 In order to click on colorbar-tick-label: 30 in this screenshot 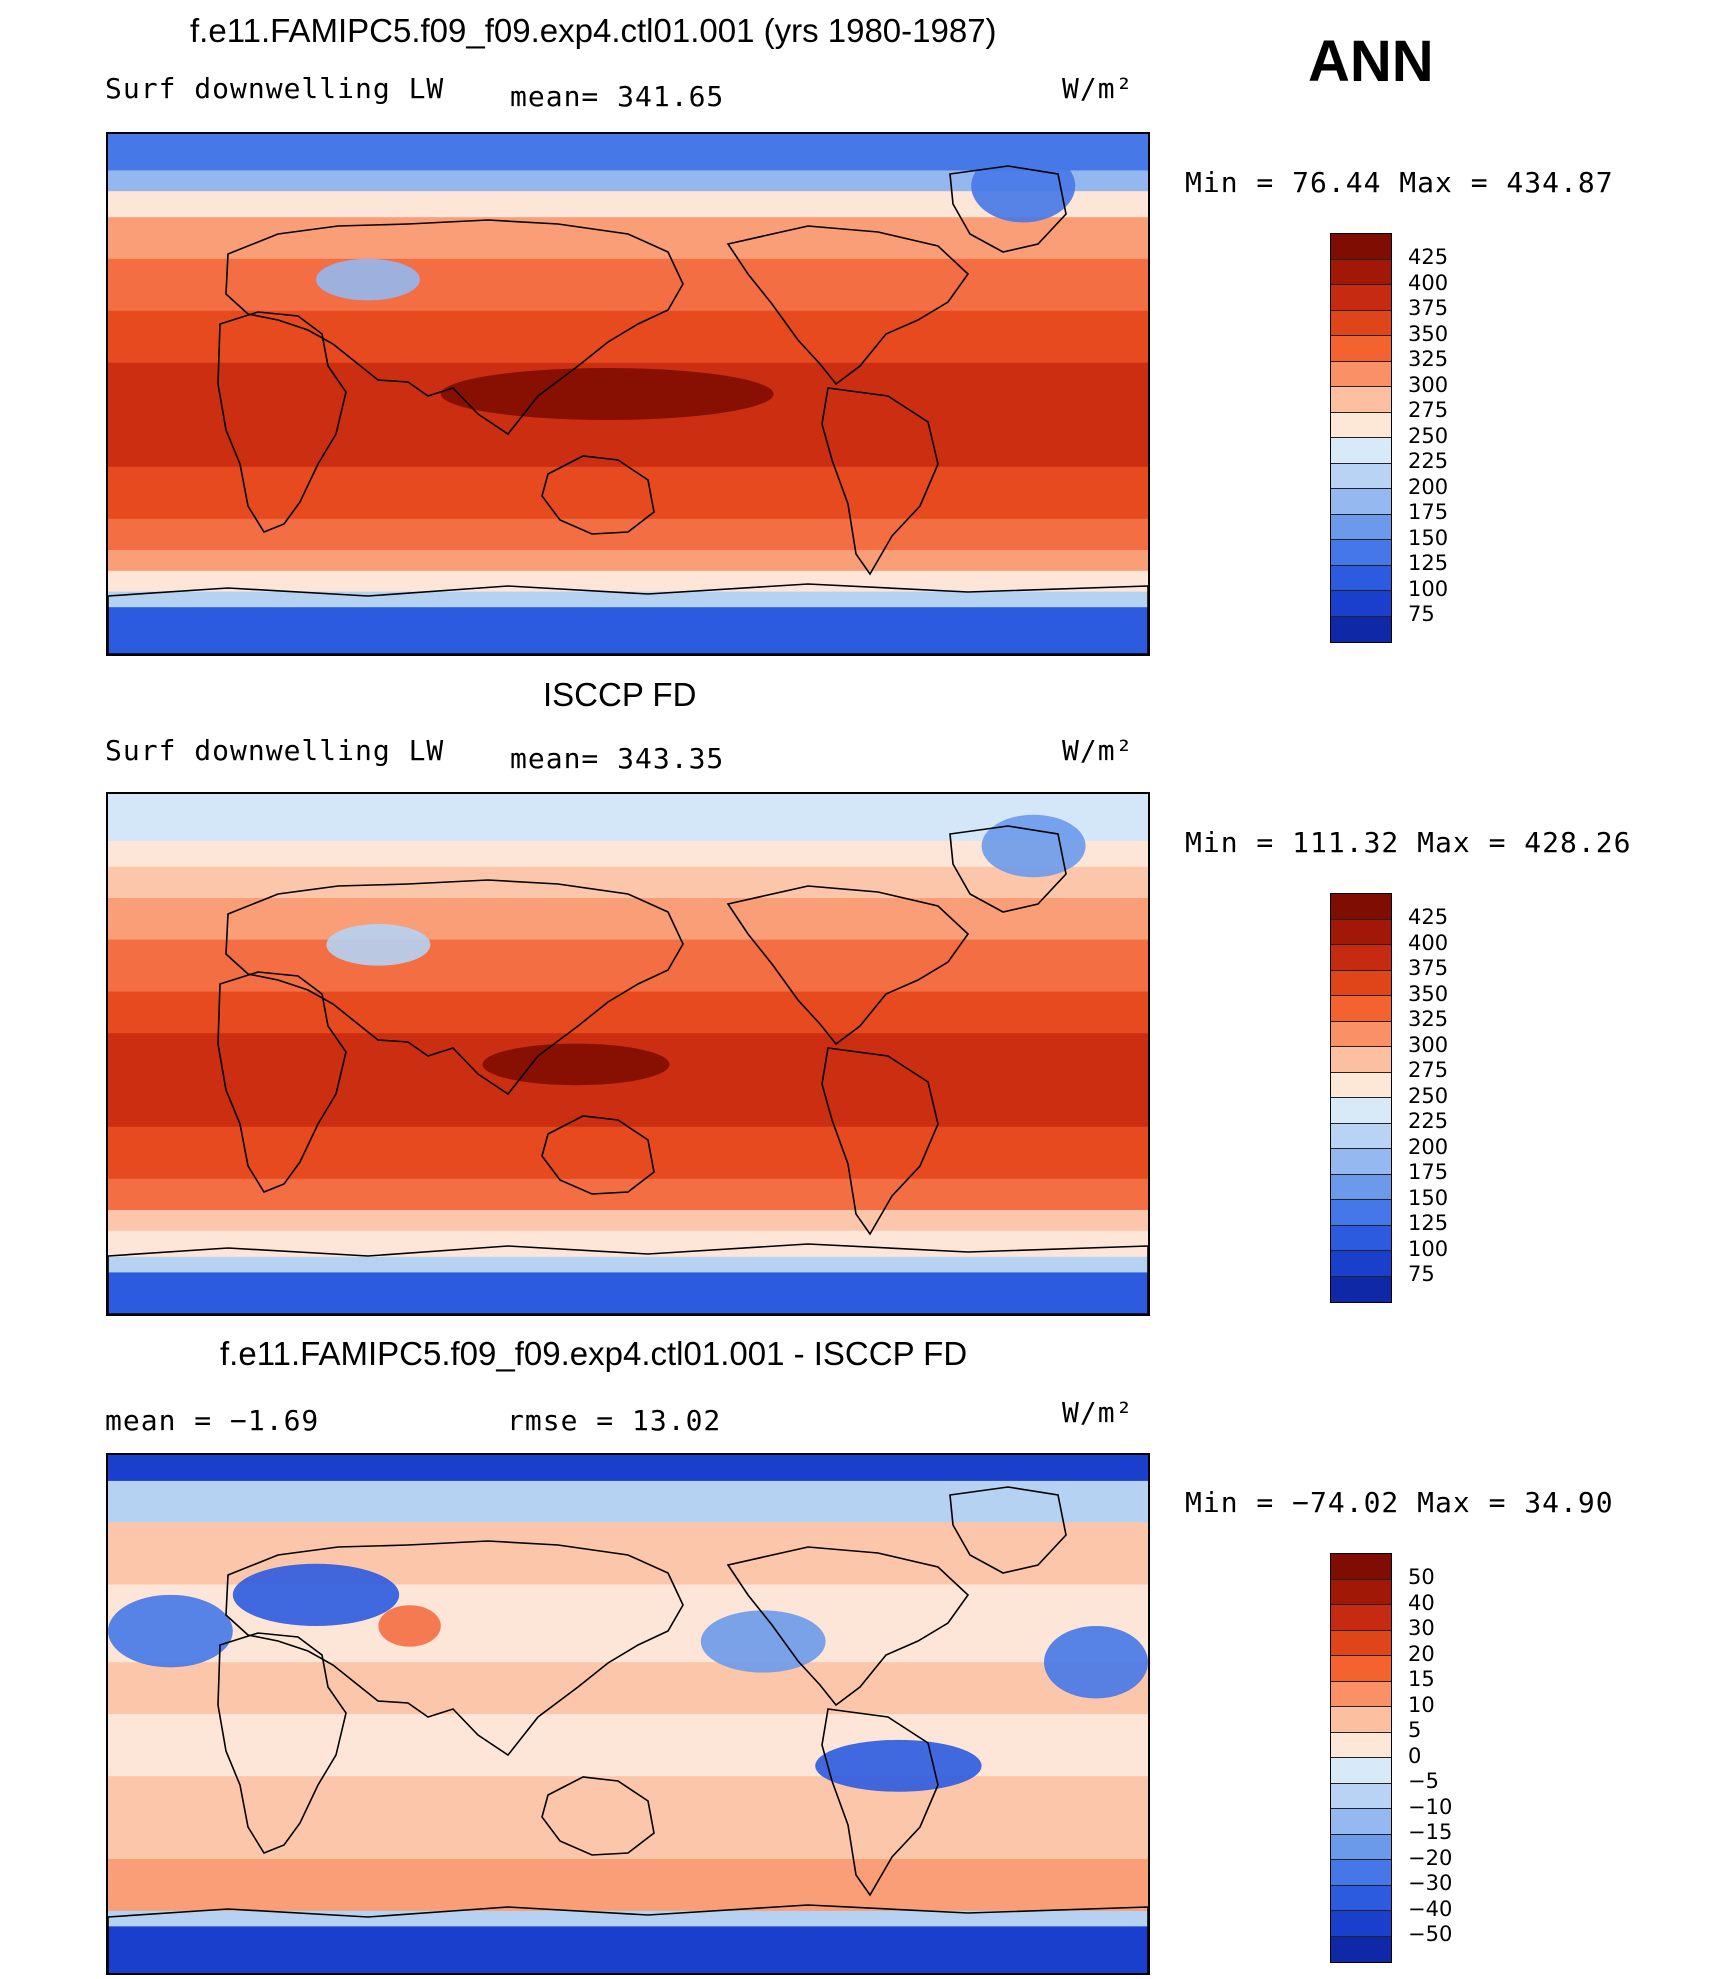, I will do `click(1421, 1628)`.